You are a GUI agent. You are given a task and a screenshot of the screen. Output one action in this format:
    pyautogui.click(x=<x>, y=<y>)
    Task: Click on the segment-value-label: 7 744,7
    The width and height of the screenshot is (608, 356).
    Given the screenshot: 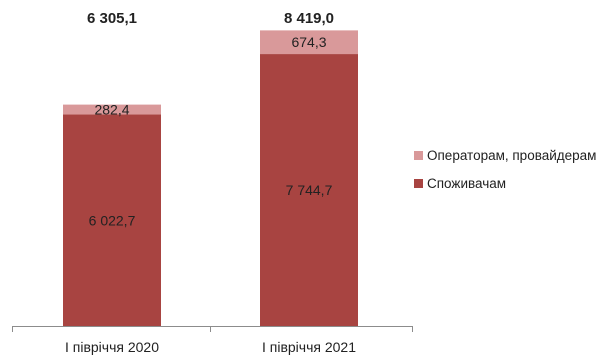 What is the action you would take?
    pyautogui.click(x=309, y=190)
    